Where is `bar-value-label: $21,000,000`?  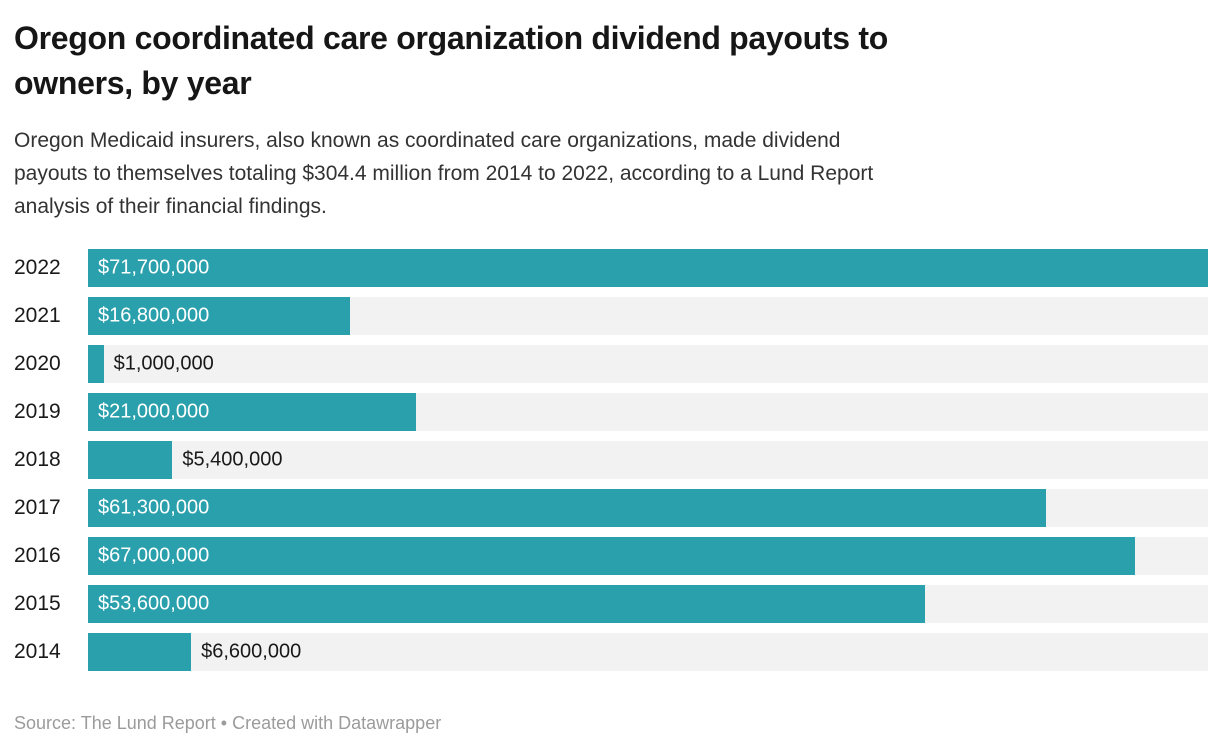
bar-value-label: $21,000,000 is located at coordinates (154, 411).